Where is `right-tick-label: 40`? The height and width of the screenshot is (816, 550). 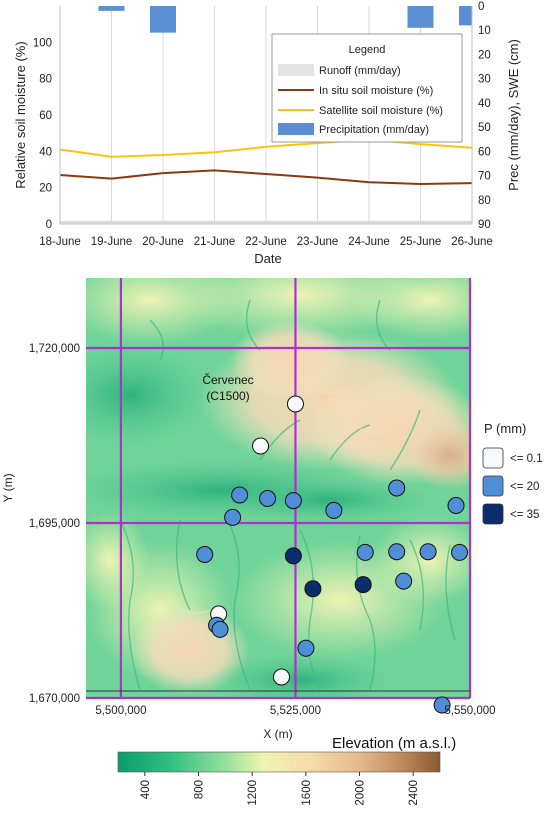 right-tick-label: 40 is located at coordinates (484, 104).